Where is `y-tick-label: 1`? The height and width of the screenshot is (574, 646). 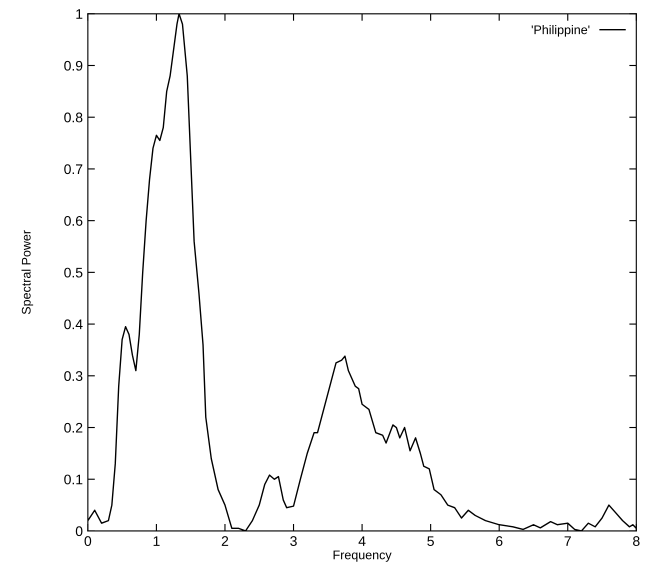
y-tick-label: 1 is located at coordinates (79, 14).